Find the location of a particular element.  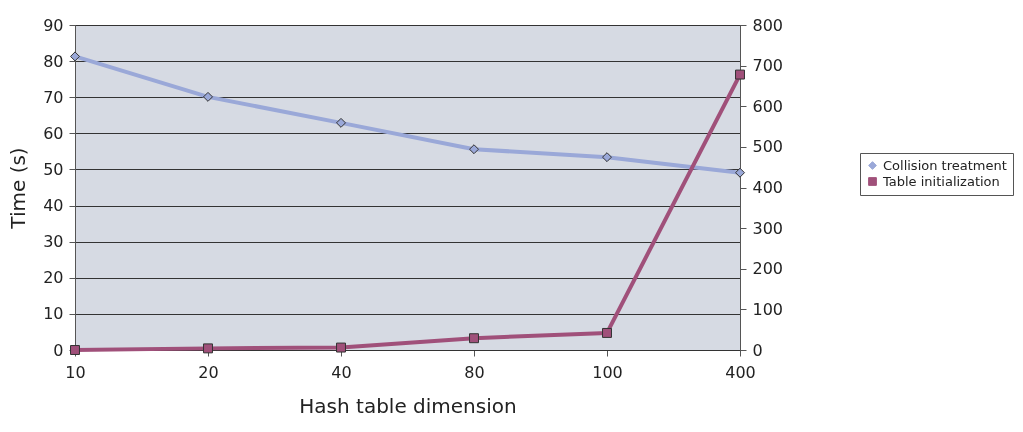

y-tick-label: 30 is located at coordinates (53, 242).